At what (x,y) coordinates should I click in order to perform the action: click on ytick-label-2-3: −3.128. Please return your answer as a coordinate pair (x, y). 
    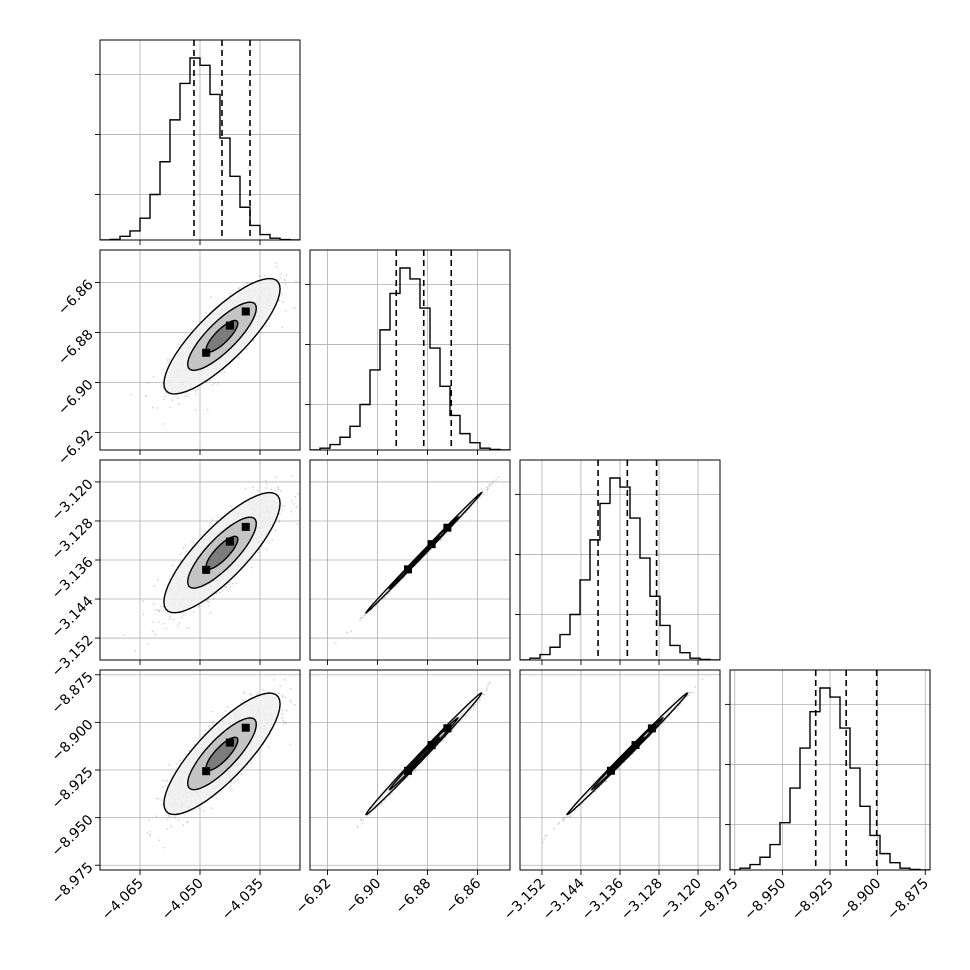
    Looking at the image, I should click on (73, 539).